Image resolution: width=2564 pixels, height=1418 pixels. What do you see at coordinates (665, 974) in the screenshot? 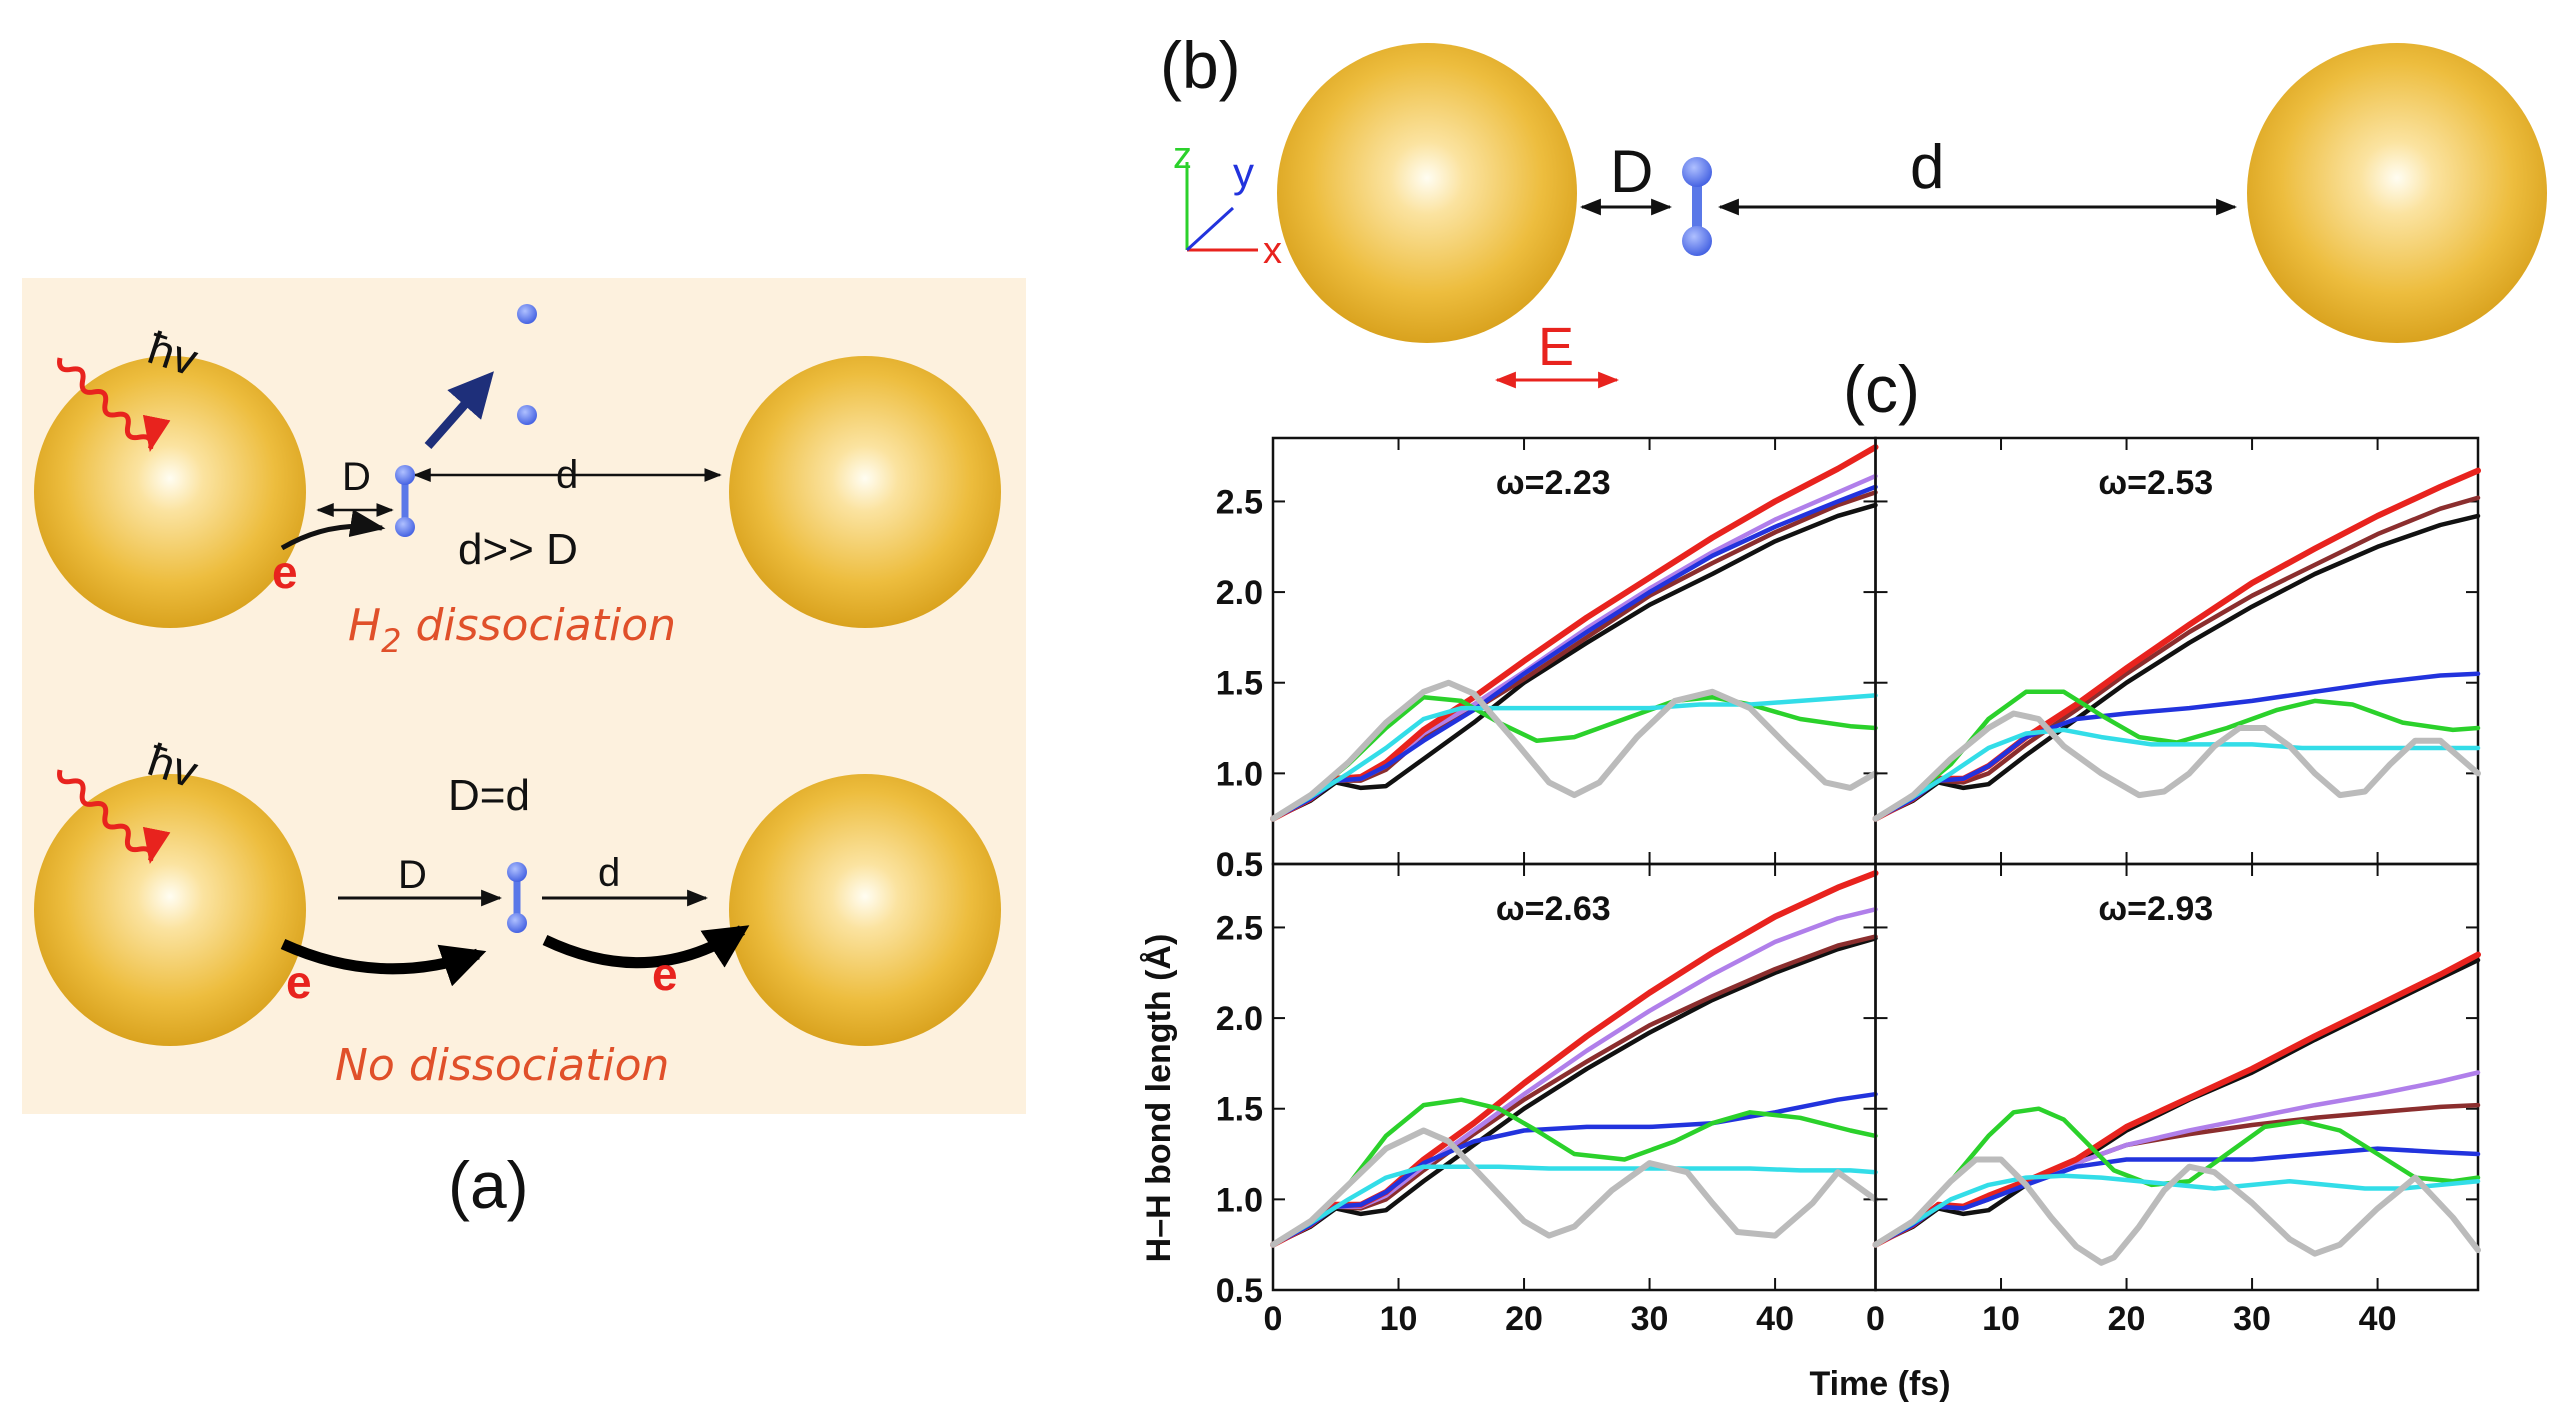
I see `electron-label-bottom-2: e` at bounding box center [665, 974].